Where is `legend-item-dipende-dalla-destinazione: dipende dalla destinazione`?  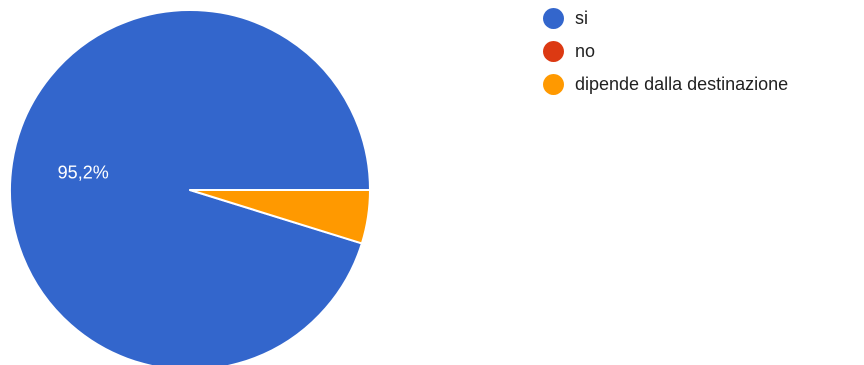 legend-item-dipende-dalla-destinazione: dipende dalla destinazione is located at coordinates (665, 84).